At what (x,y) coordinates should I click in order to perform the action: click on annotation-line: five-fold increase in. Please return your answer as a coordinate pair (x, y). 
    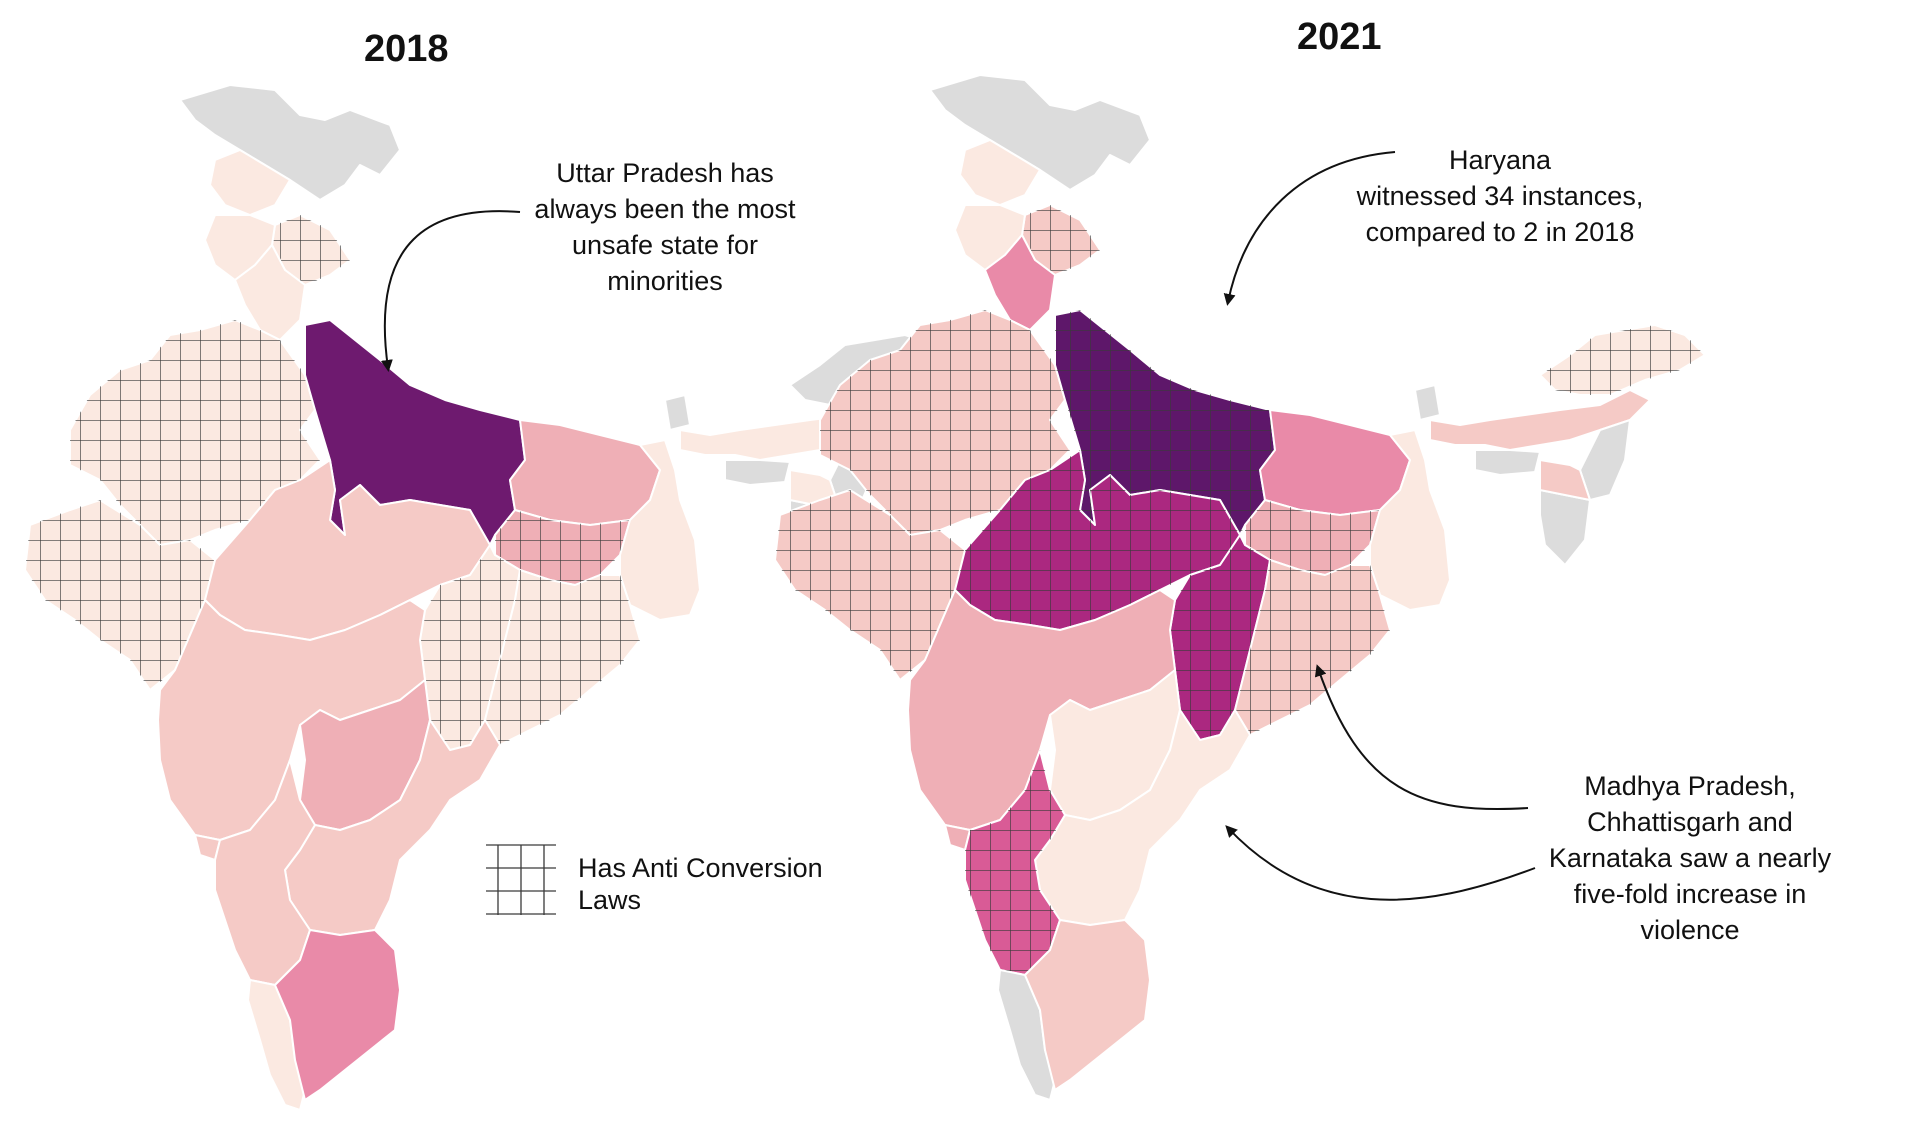
    Looking at the image, I should click on (1690, 894).